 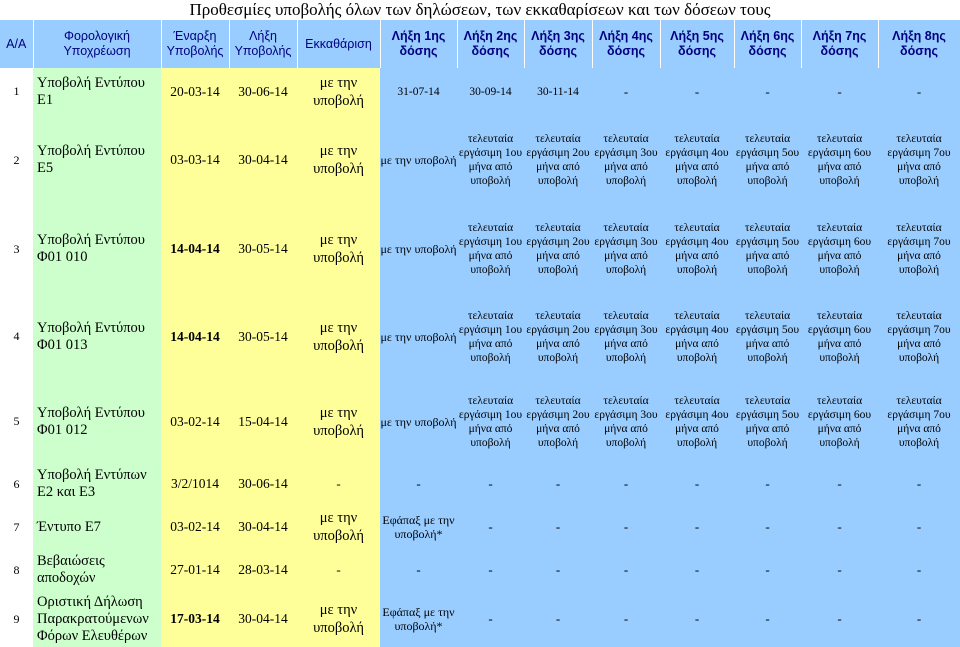 I want to click on row-number: 2, so click(x=16, y=160).